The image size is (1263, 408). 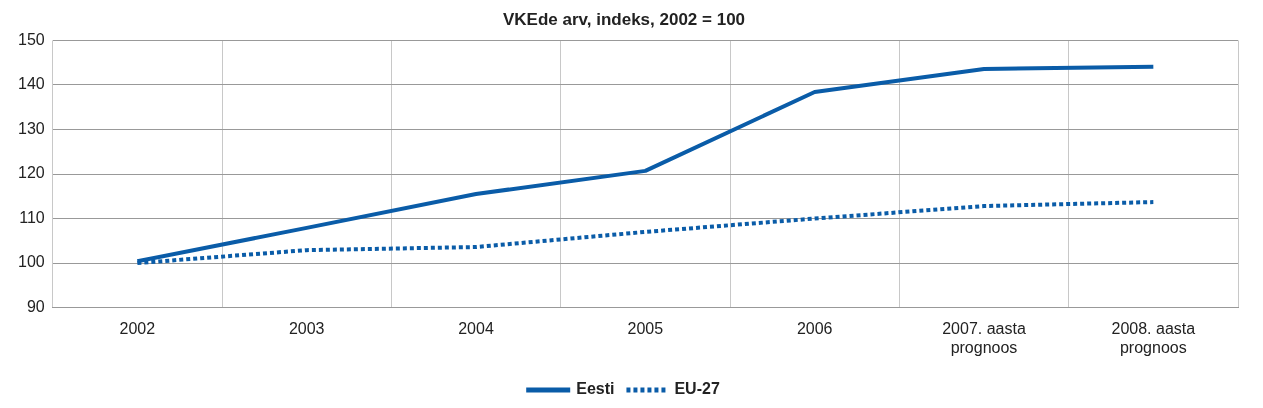 What do you see at coordinates (31, 173) in the screenshot?
I see `y-tick-label: 120` at bounding box center [31, 173].